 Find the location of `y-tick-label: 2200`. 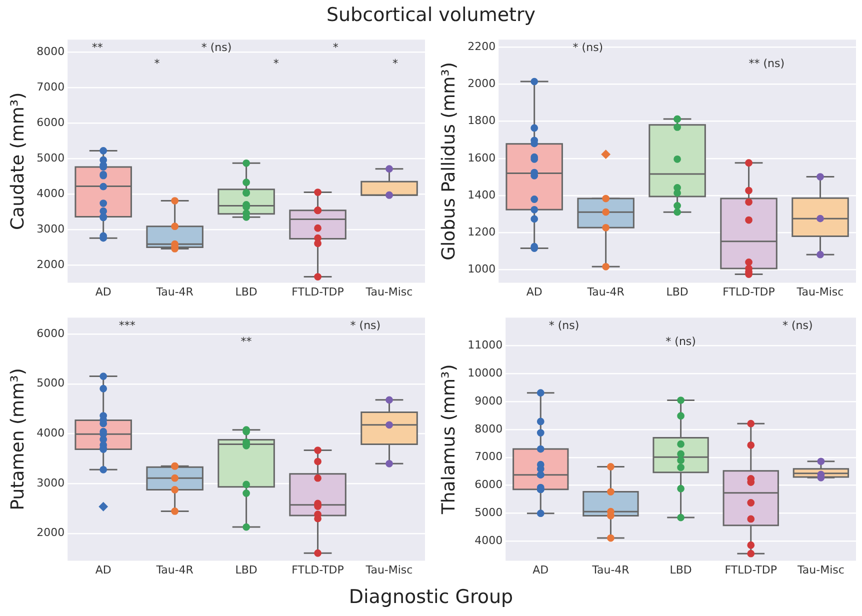

y-tick-label: 2200 is located at coordinates (482, 46).